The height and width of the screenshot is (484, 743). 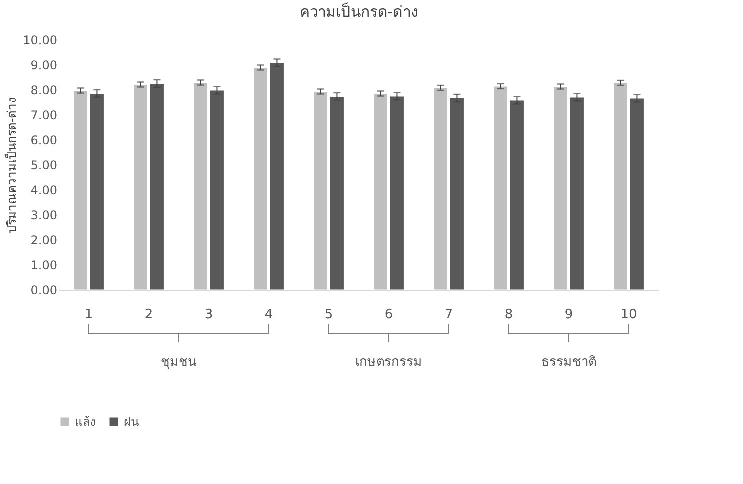 I want to click on x-tick-label: 8, so click(x=509, y=315).